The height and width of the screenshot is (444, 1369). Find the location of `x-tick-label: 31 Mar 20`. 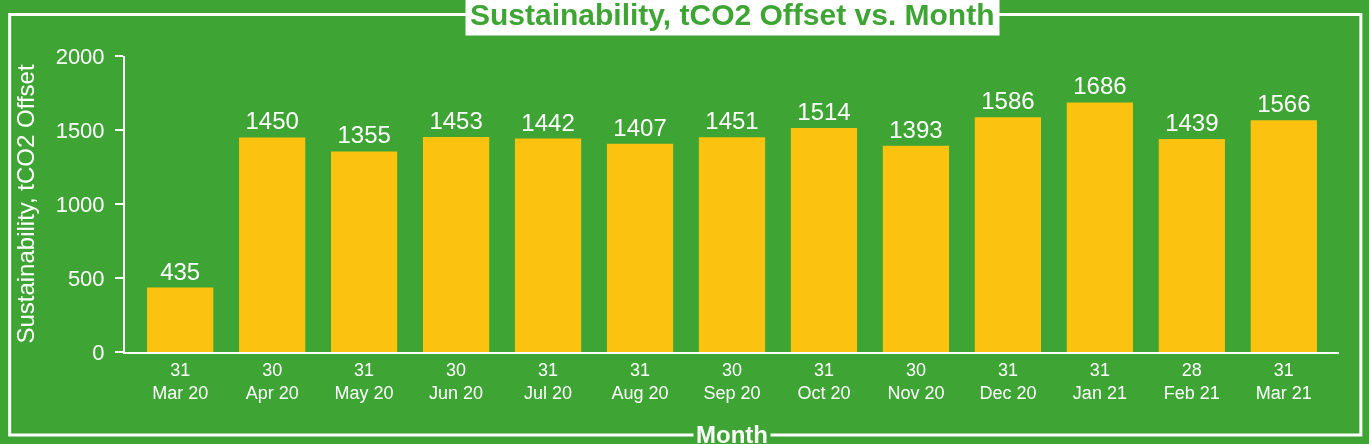

x-tick-label: 31 Mar 20 is located at coordinates (180, 381).